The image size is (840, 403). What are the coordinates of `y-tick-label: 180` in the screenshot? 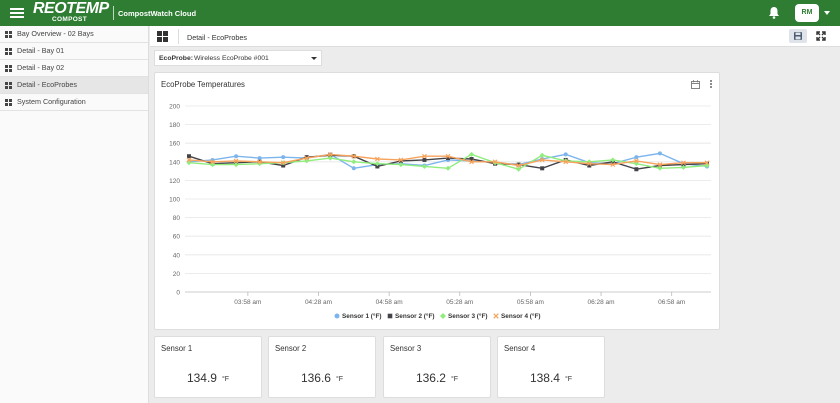 It's located at (174, 125).